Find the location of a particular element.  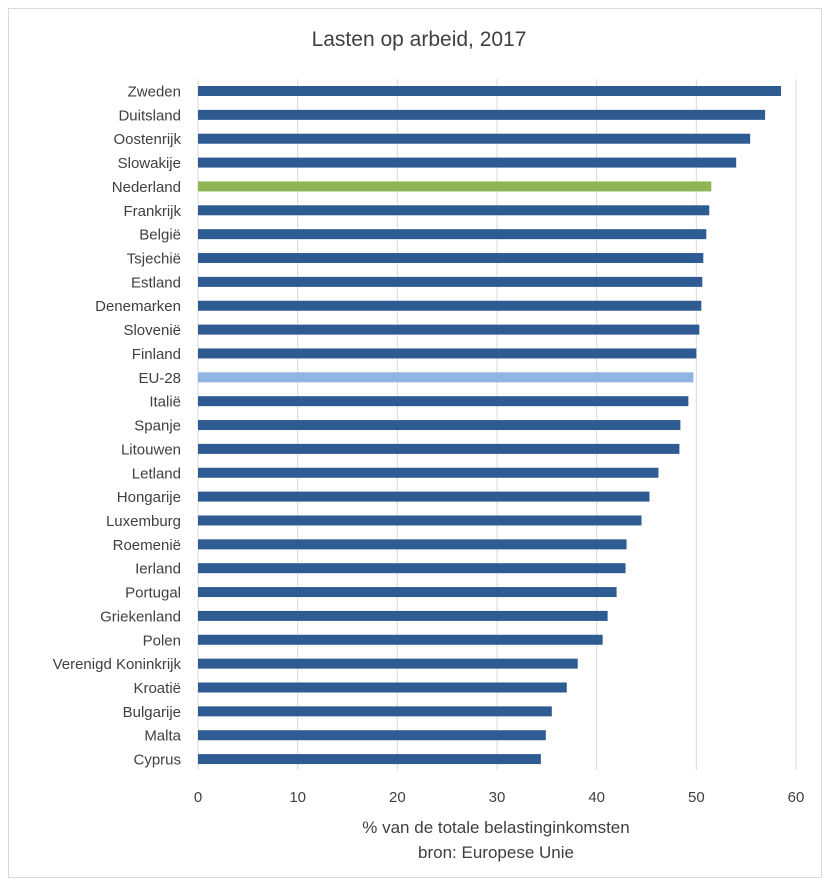

x-tick-labels: 0 10 20 30 40 50 60 is located at coordinates (499, 797).